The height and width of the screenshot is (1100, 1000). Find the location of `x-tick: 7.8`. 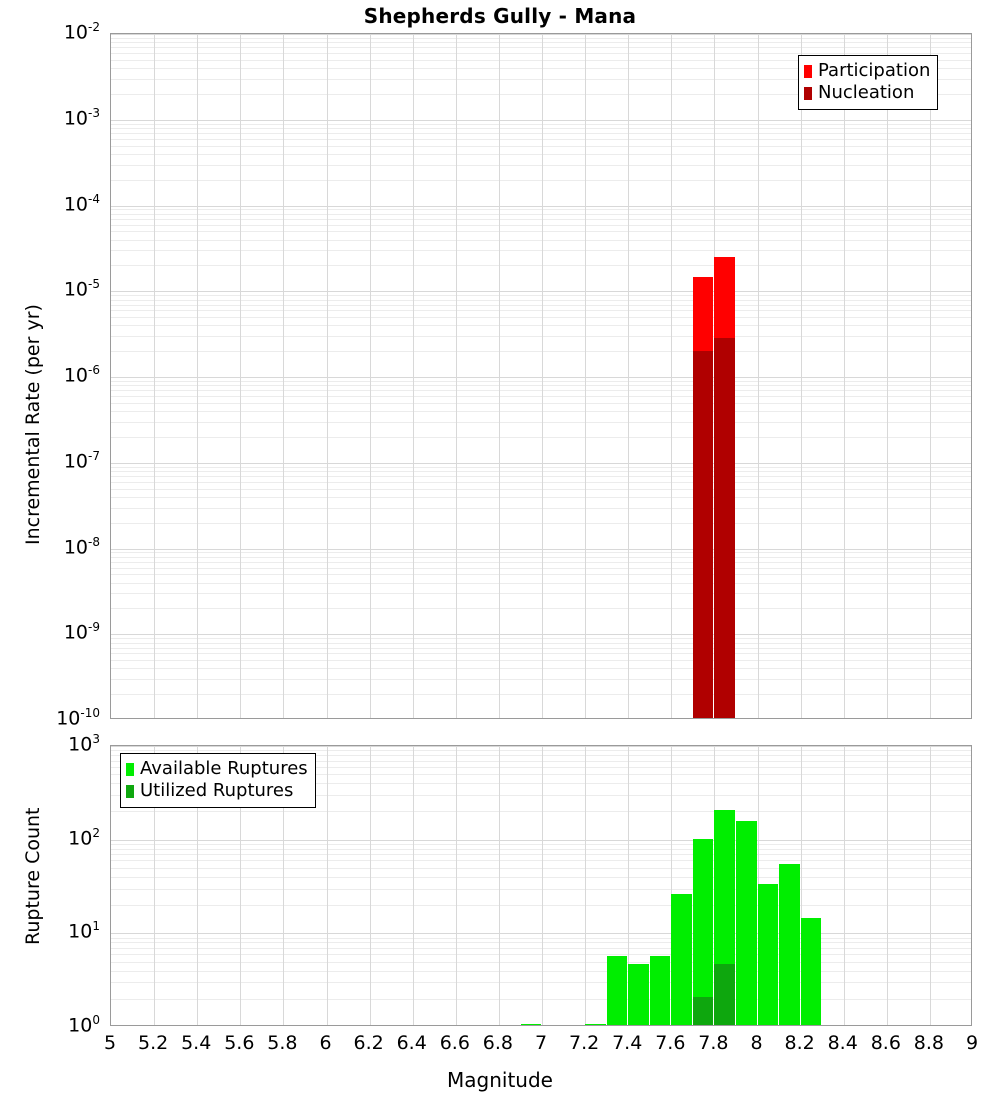

x-tick: 7.8 is located at coordinates (713, 1043).